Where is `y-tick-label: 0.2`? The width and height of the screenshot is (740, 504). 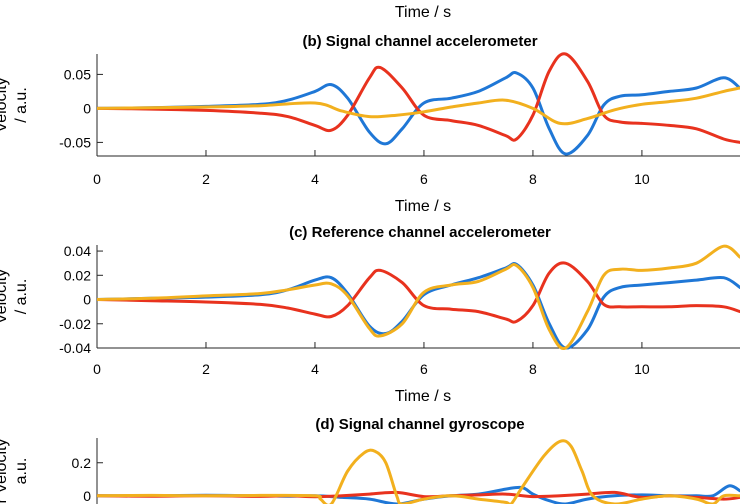 y-tick-label: 0.2 is located at coordinates (82, 463).